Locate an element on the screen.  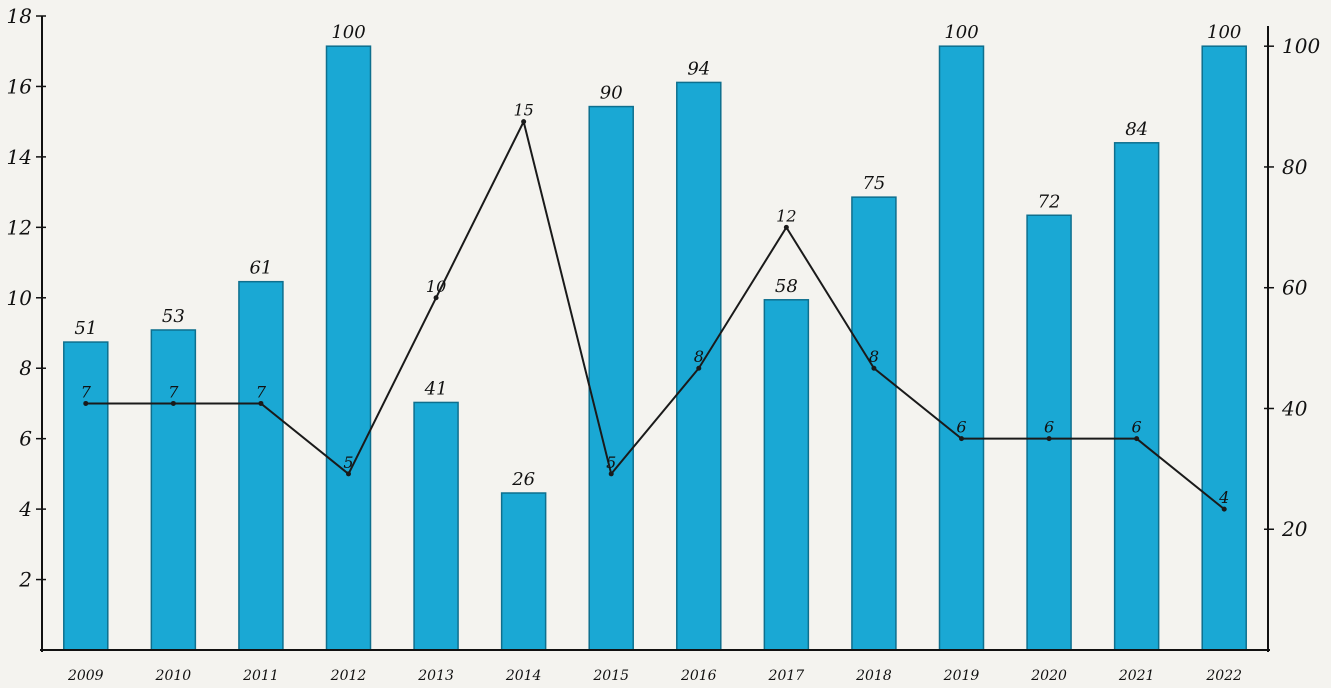
right-axis-ticks: 20 40 60 80 100 is located at coordinates (1292, 287).